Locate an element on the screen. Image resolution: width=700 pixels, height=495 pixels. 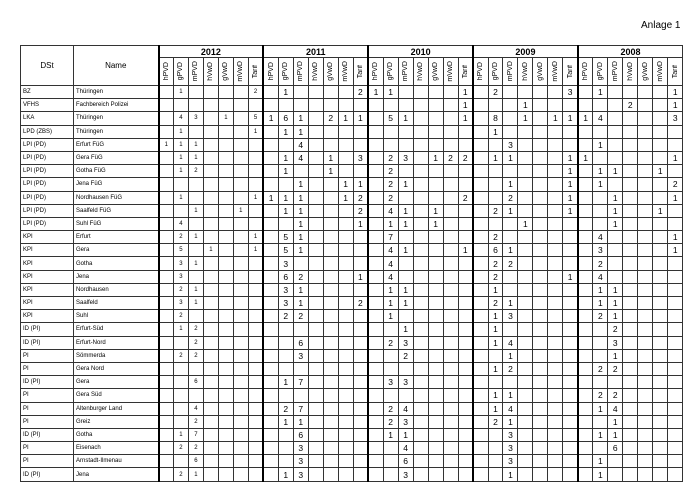
value-cell-2008-tarif: 1 is located at coordinates (675, 250).